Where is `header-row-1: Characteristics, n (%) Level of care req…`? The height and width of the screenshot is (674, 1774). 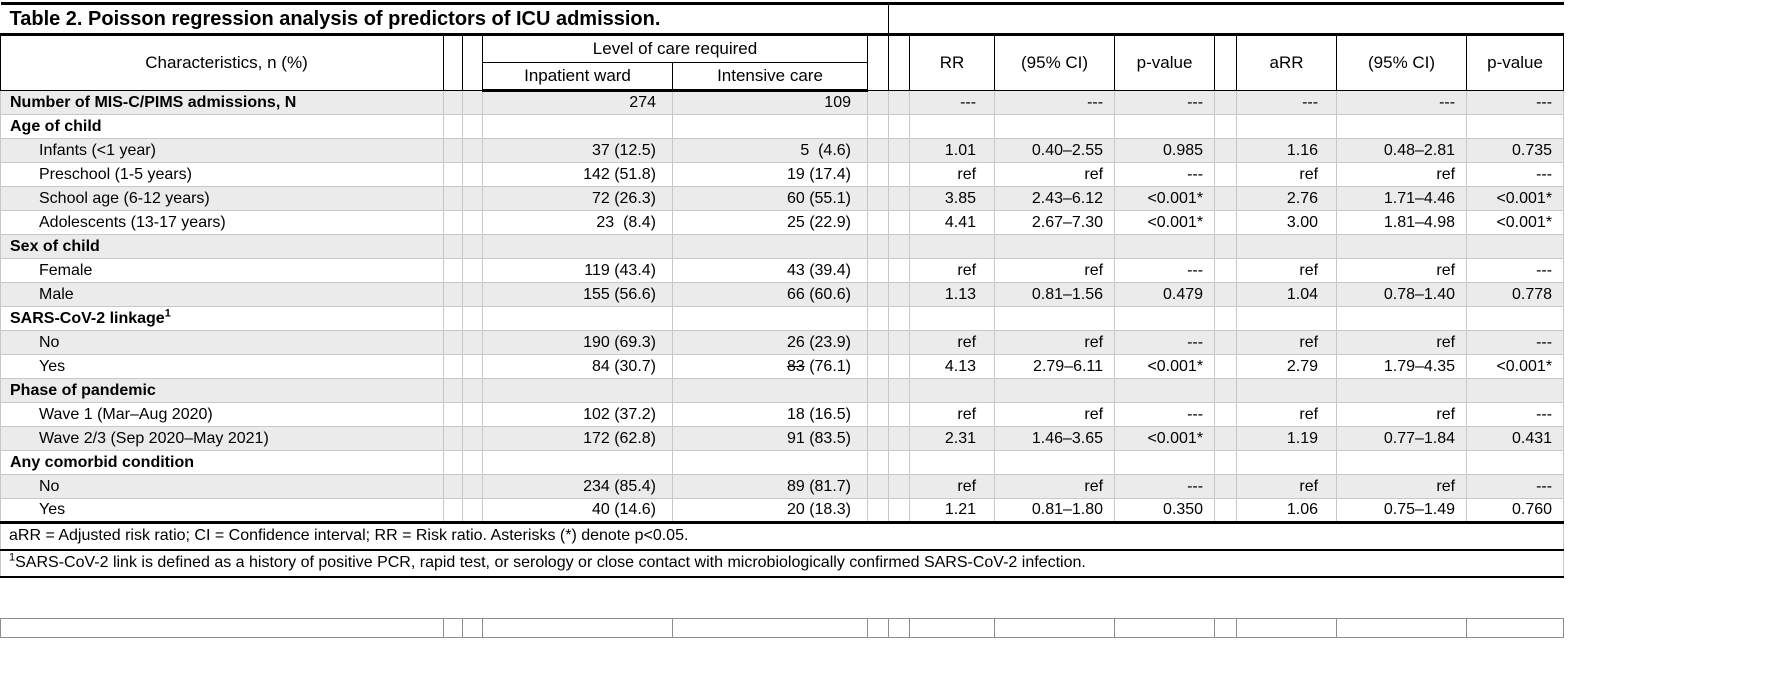 header-row-1: Characteristics, n (%) Level of care req… is located at coordinates (782, 62).